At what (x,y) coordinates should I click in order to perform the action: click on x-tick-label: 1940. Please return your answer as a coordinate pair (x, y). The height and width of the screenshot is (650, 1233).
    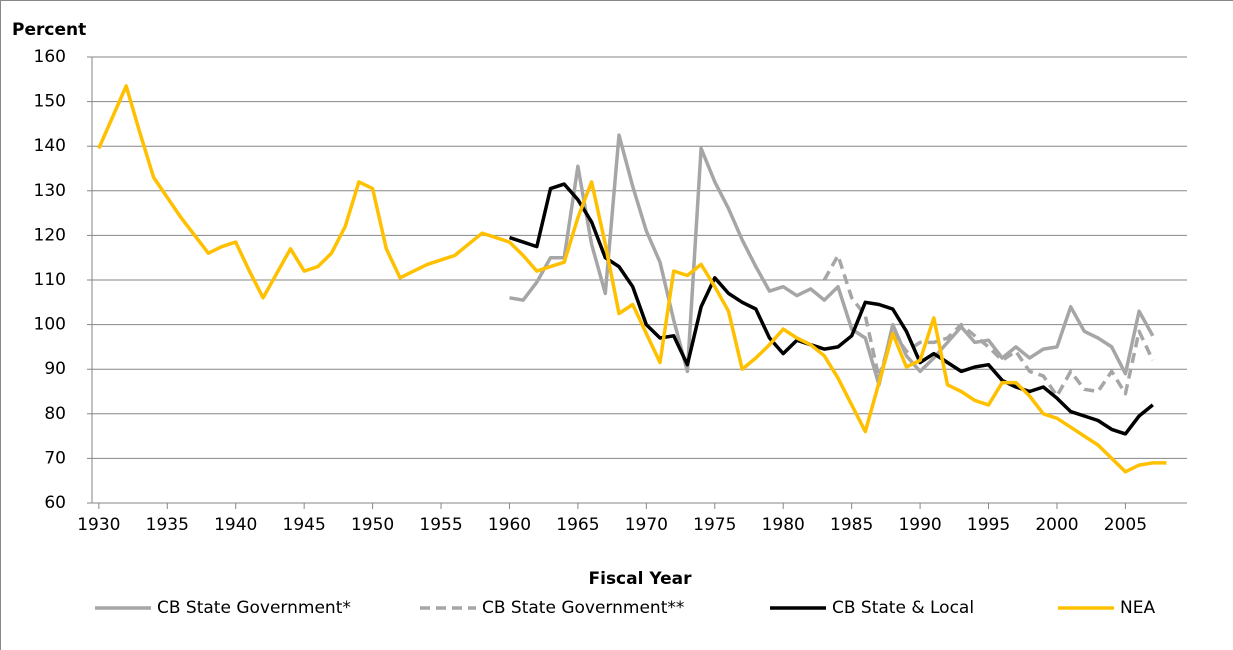
    Looking at the image, I should click on (235, 525).